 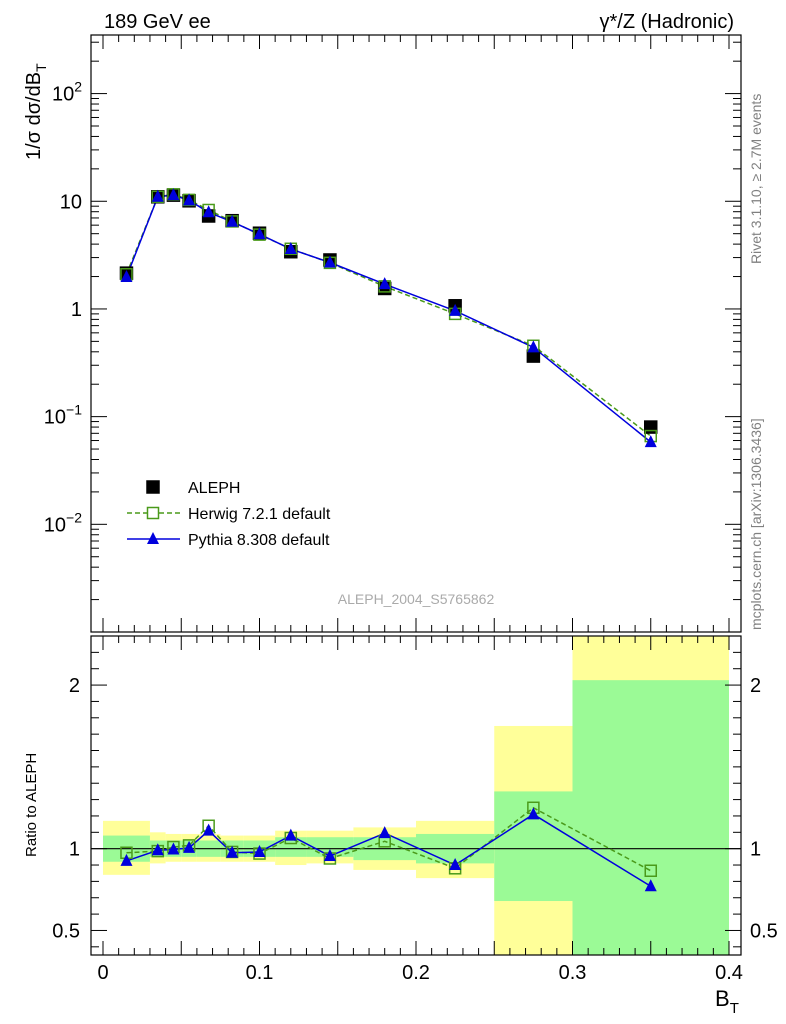 I want to click on analysis-watermark: ALEPH_2004_S5765862, so click(x=416, y=599).